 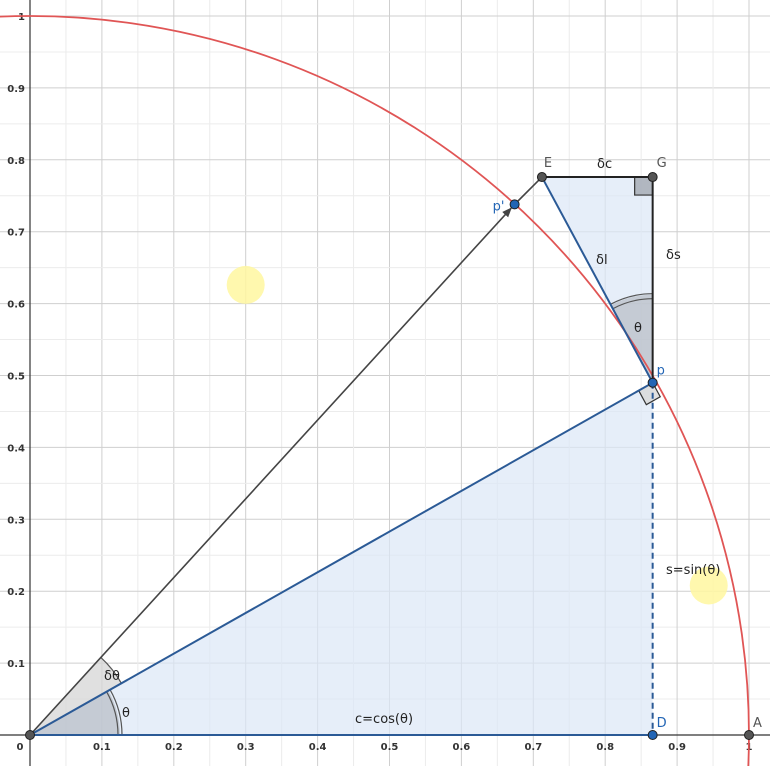 What do you see at coordinates (661, 371) in the screenshot?
I see `point-p-label: p` at bounding box center [661, 371].